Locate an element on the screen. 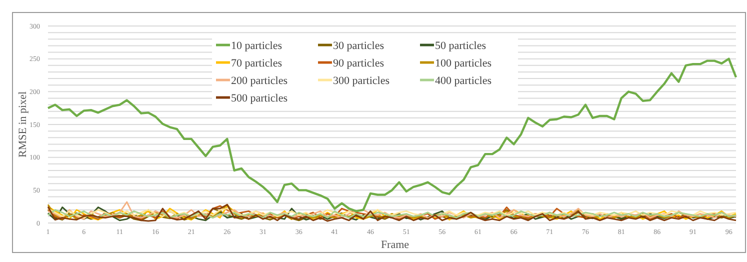 This screenshot has width=747, height=262. legend-label: 400 particles is located at coordinates (463, 81).